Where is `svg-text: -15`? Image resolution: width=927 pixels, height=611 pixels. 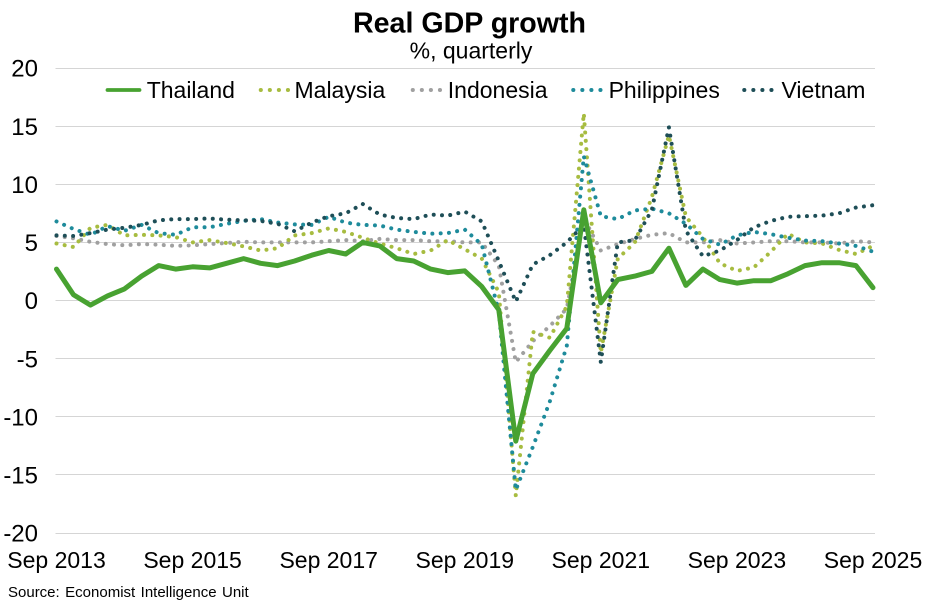
svg-text: -15 is located at coordinates (20, 476).